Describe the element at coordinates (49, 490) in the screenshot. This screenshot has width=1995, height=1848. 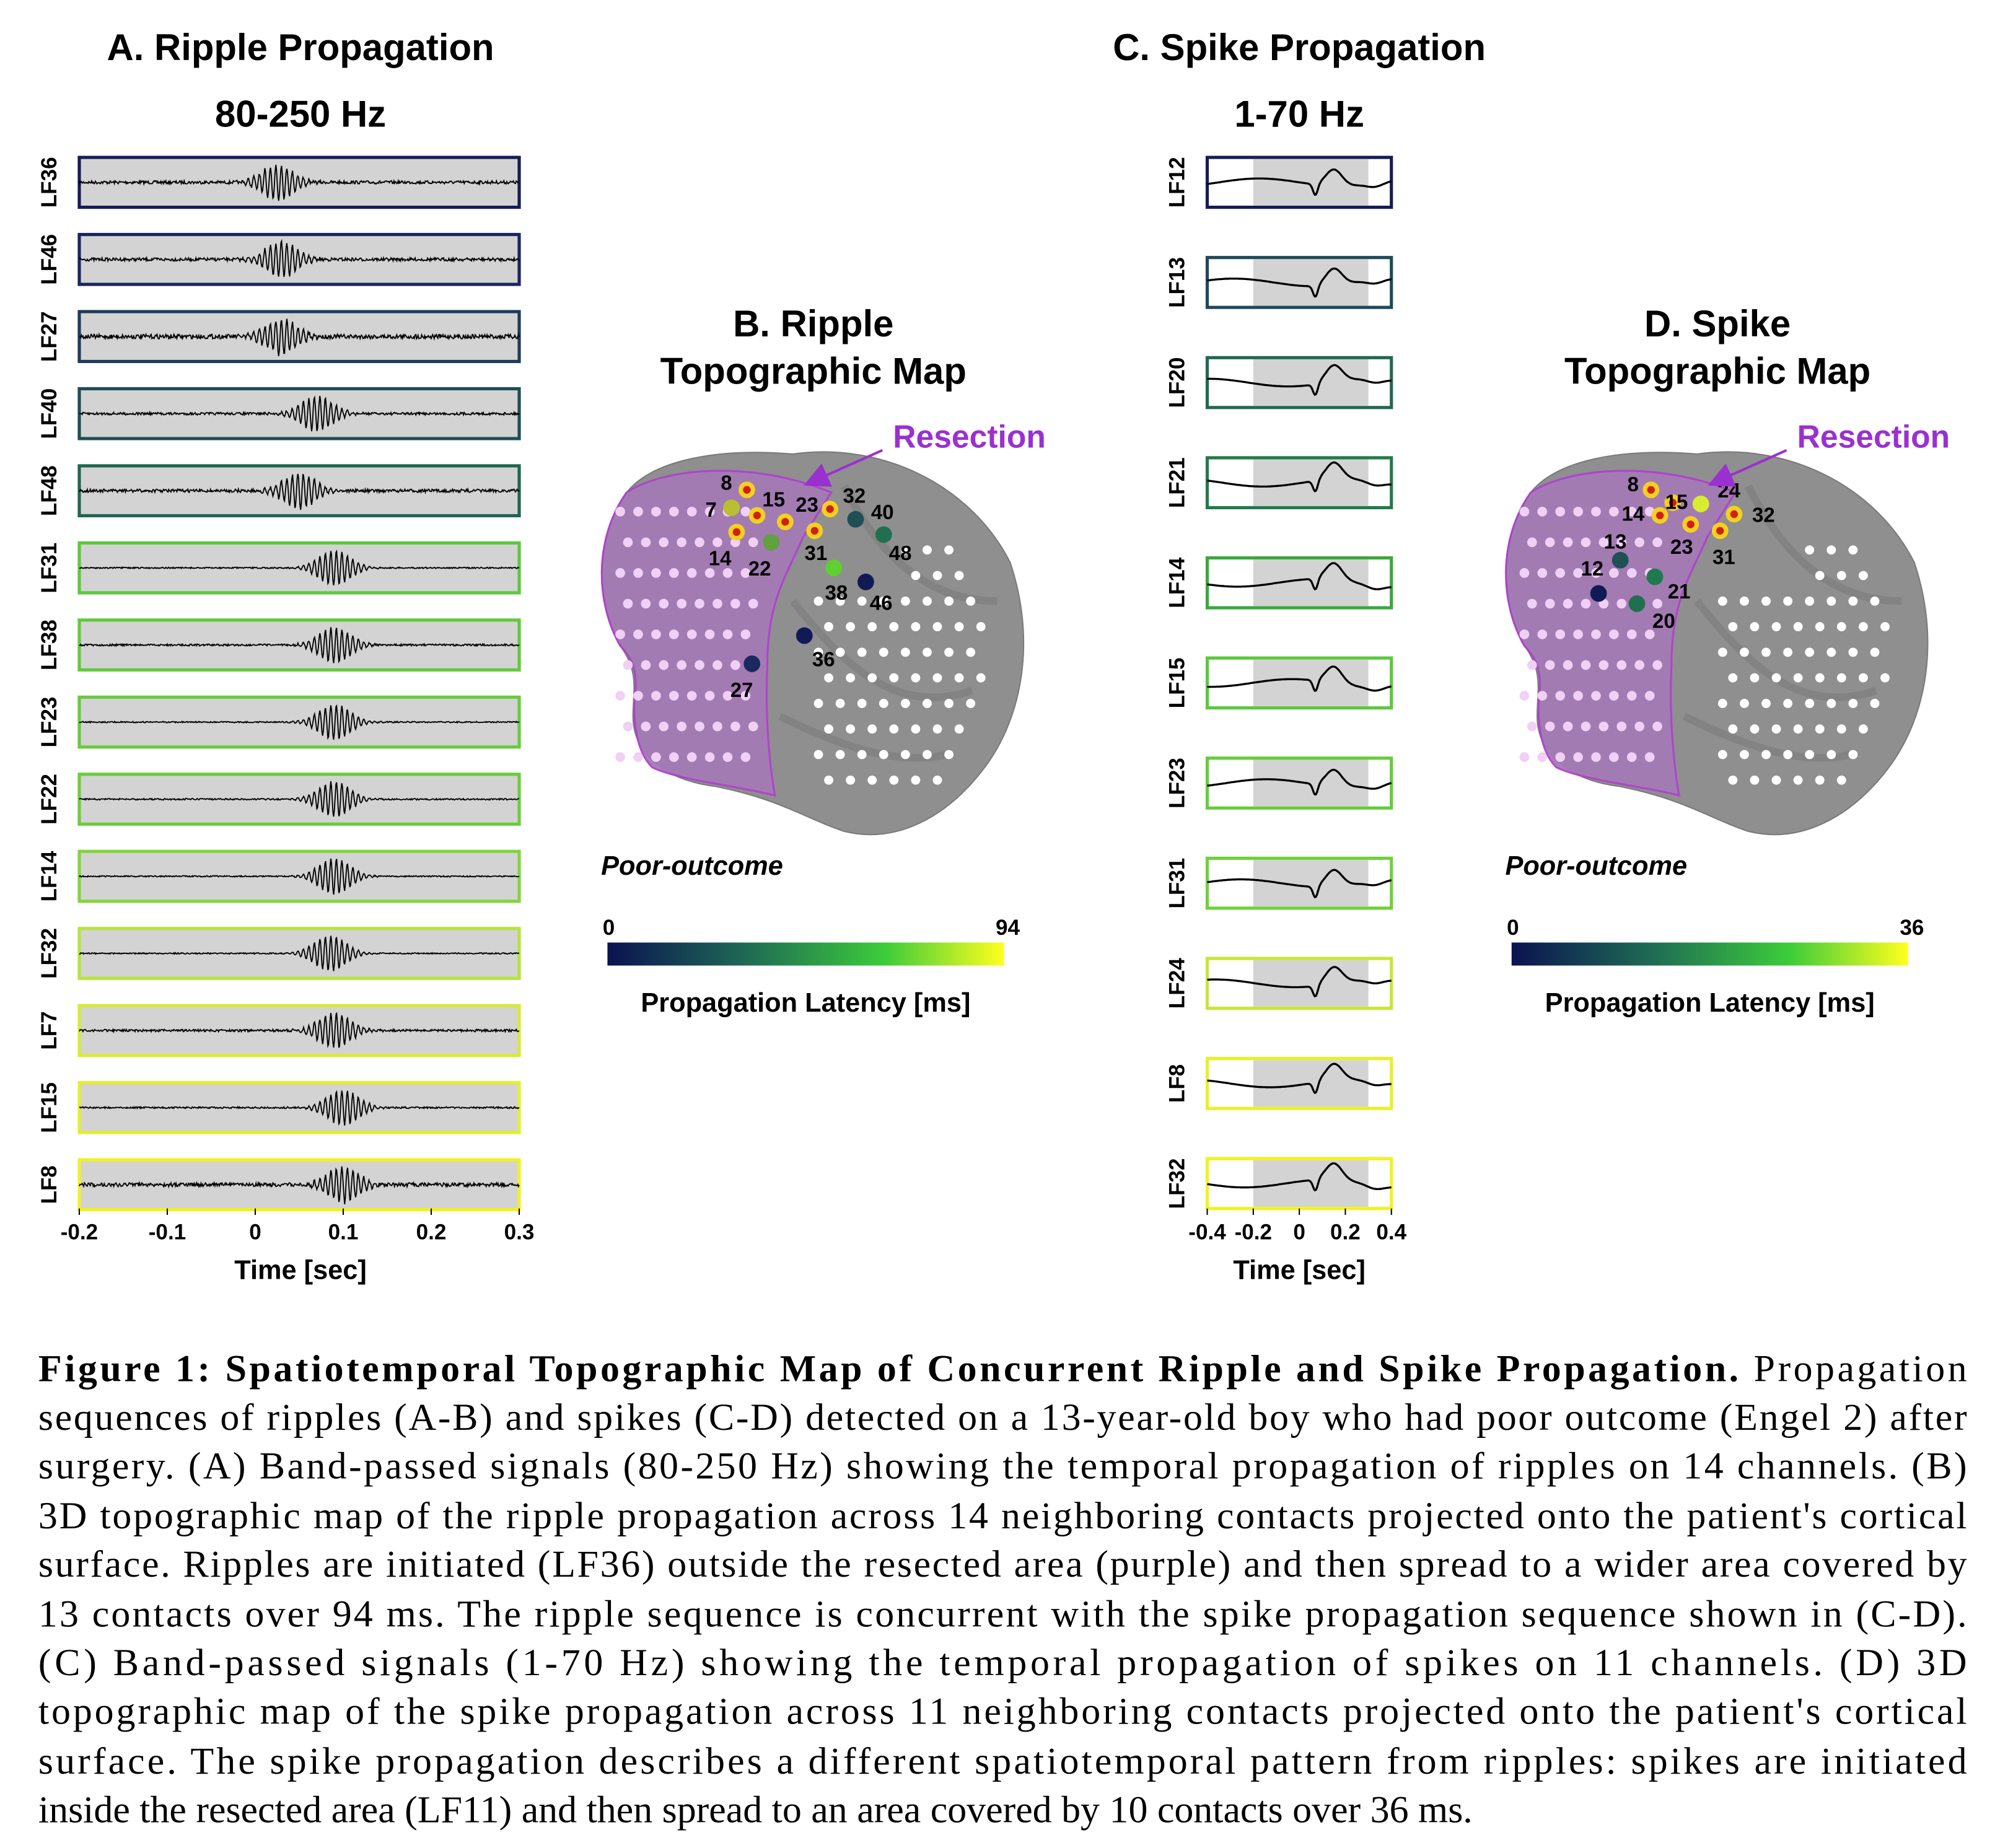
I see `channel-label: LF48` at that location.